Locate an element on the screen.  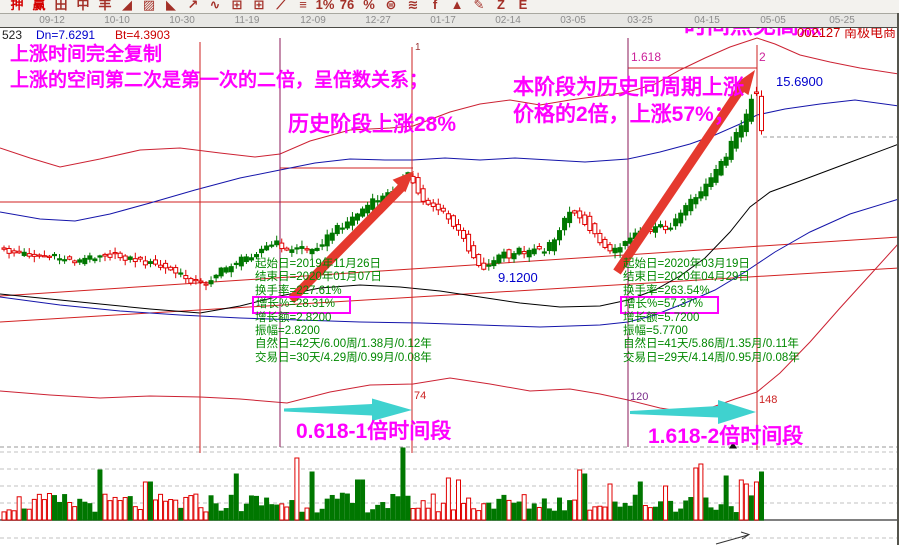
fib-marker-1: 1 is located at coordinates (418, 47).